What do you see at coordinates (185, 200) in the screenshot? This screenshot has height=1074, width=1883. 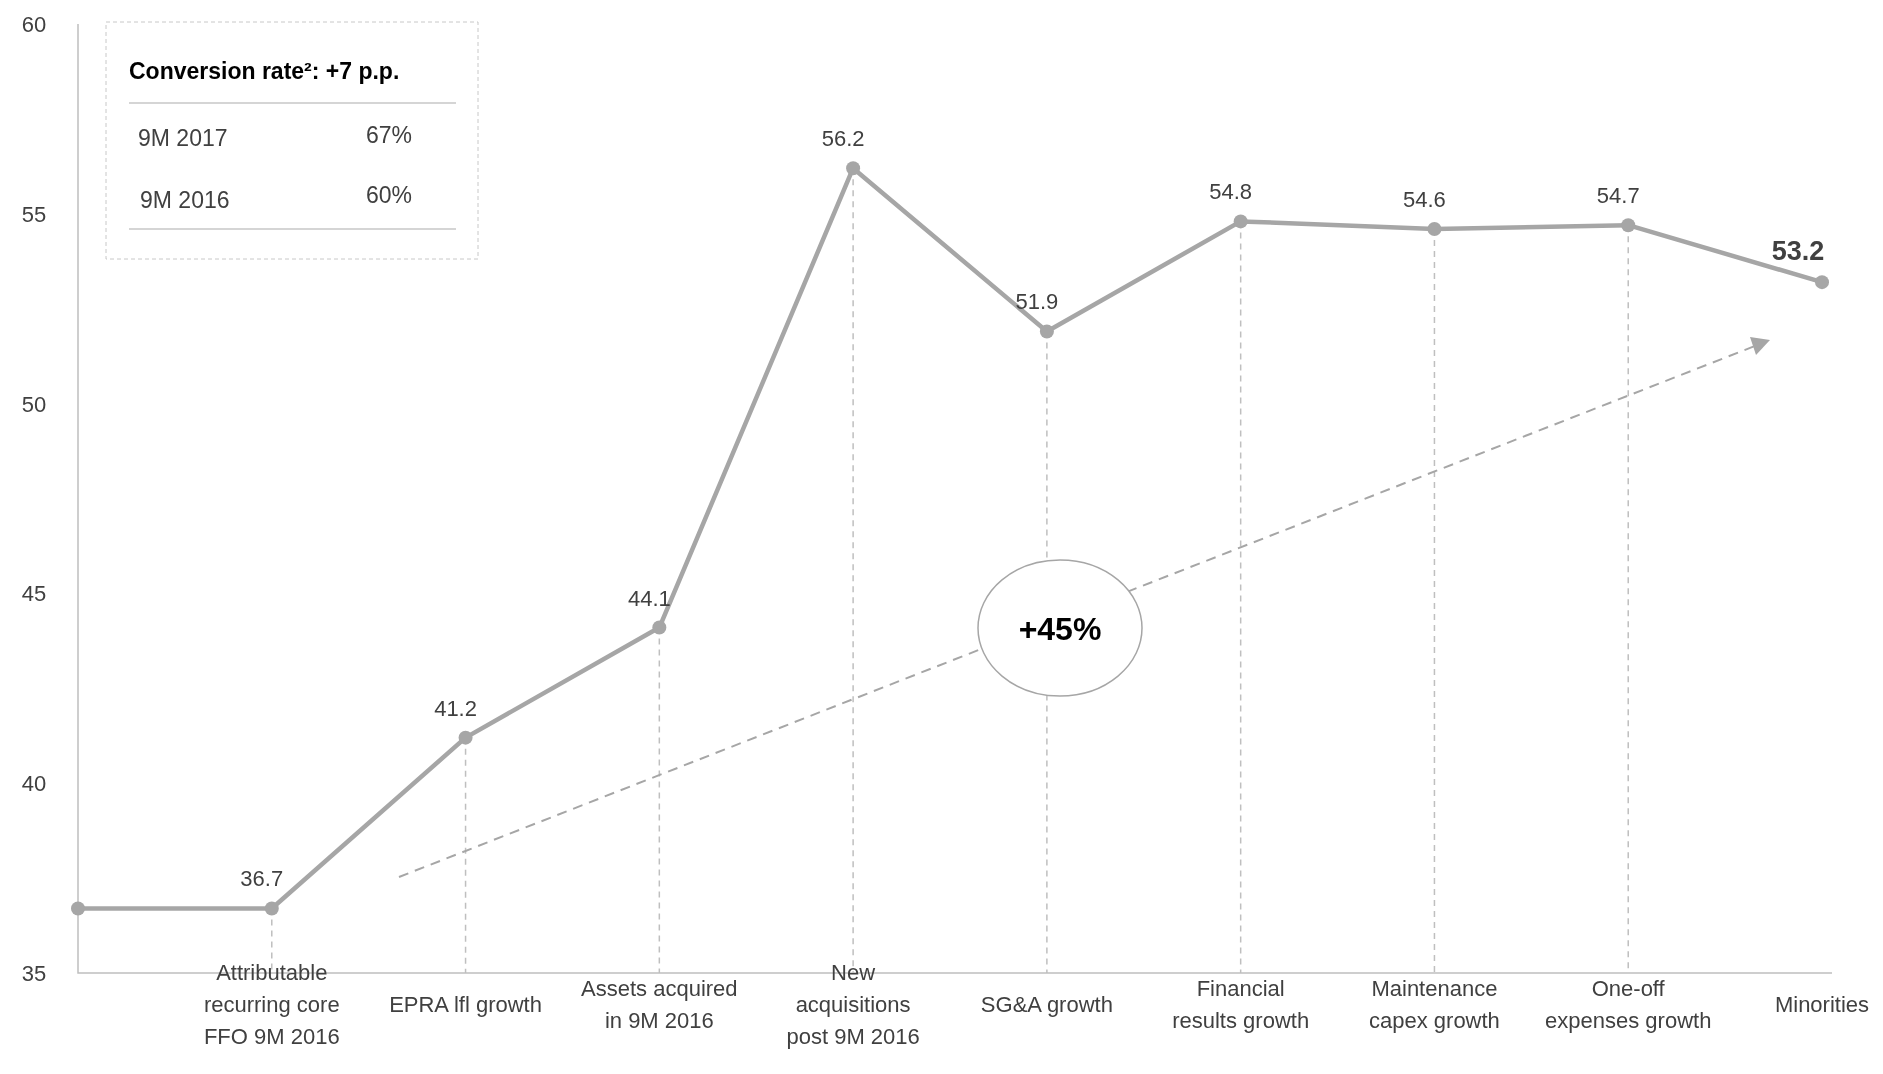 I see `annotation: 9M 2016` at bounding box center [185, 200].